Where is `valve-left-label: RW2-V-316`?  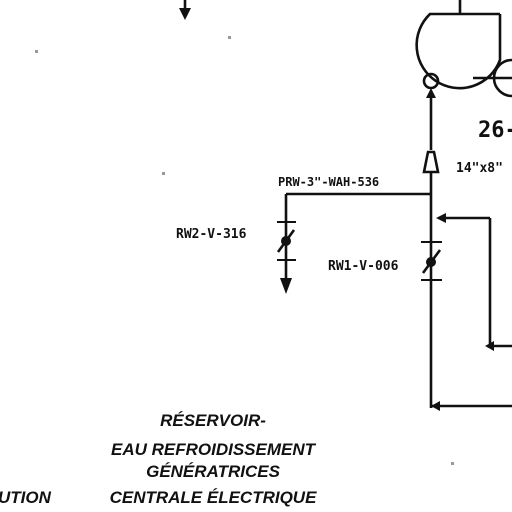
valve-left-label: RW2-V-316 is located at coordinates (211, 234).